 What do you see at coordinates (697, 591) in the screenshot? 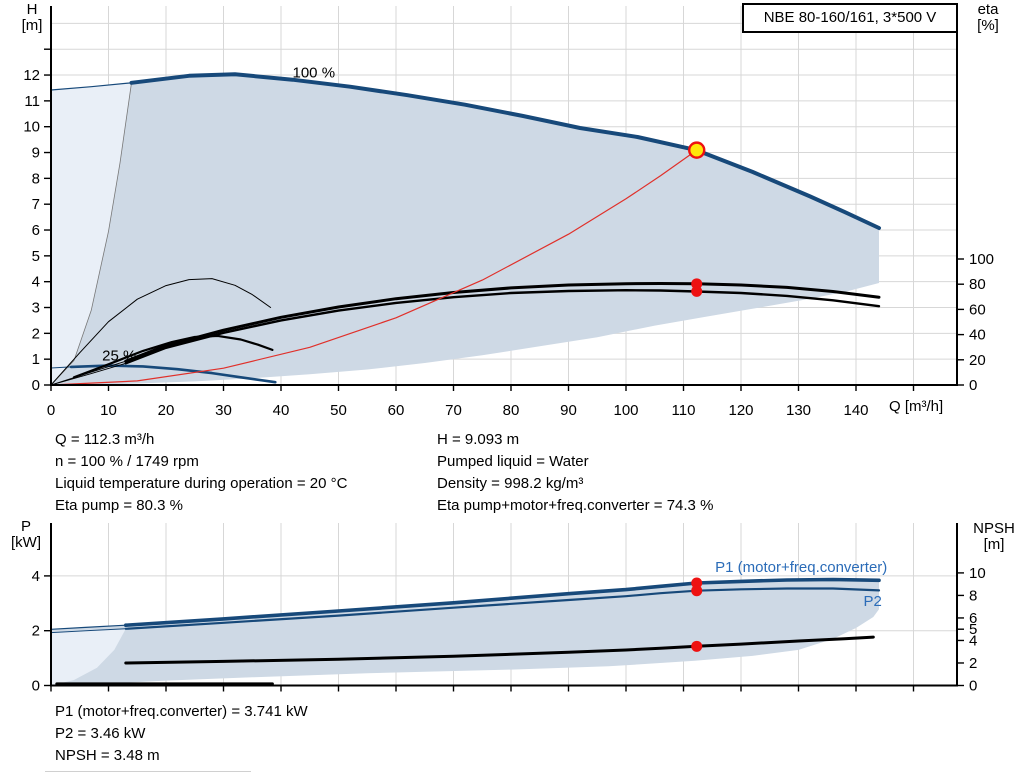
I see `p2-point` at bounding box center [697, 591].